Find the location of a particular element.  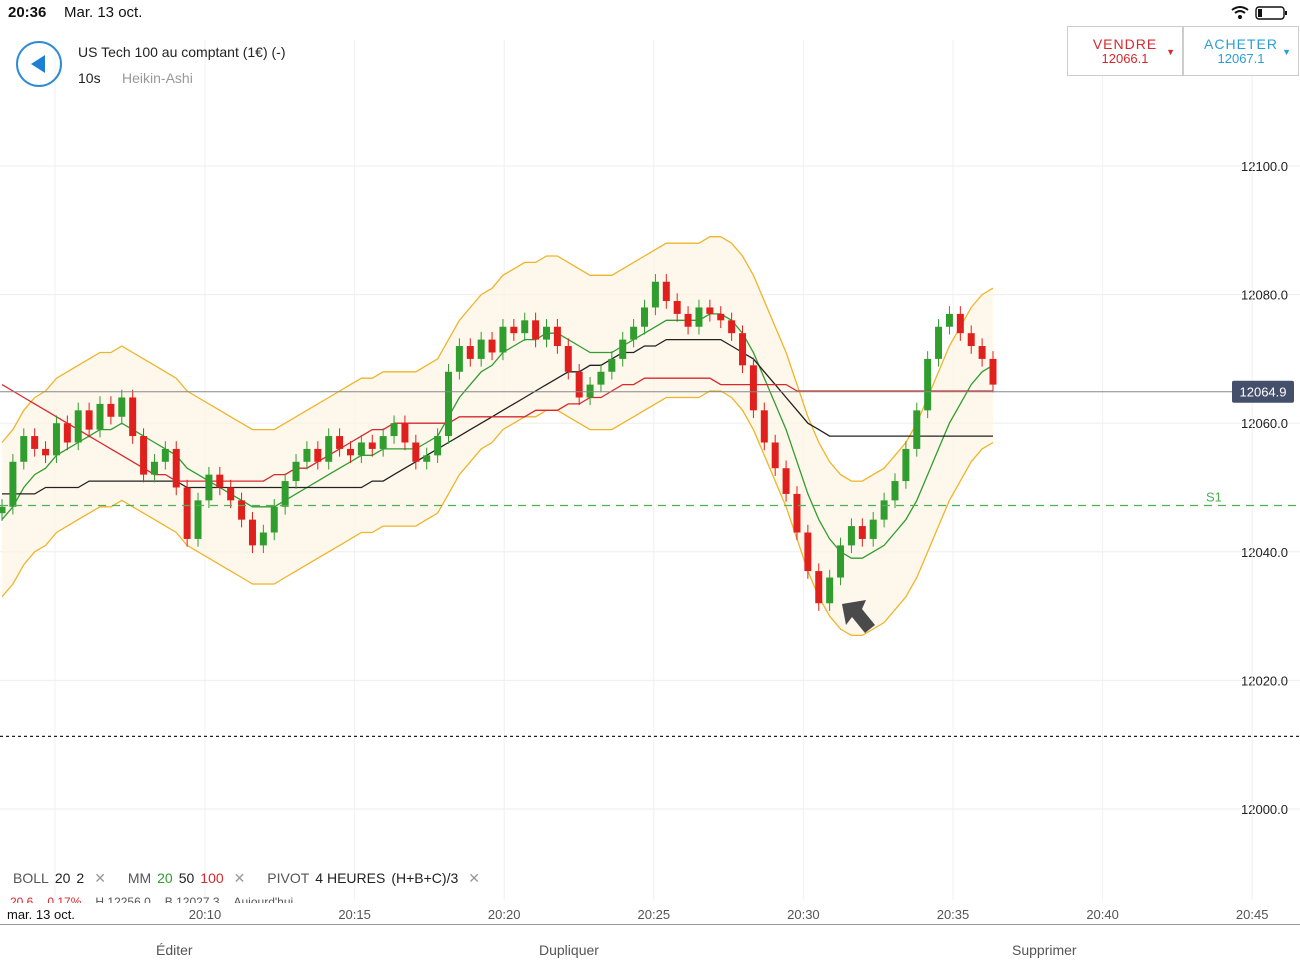

status-time: 20:36 is located at coordinates (27, 12).